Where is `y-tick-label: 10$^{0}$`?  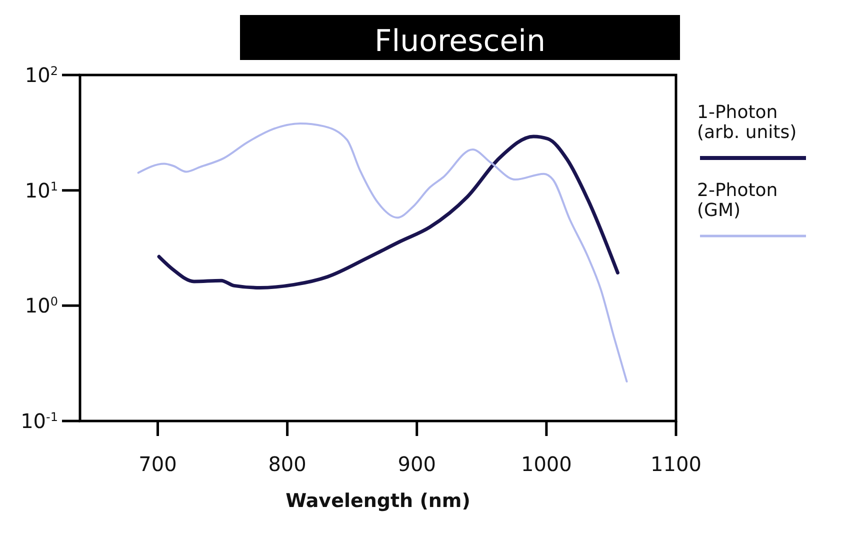 y-tick-label: 10$^{0}$ is located at coordinates (41, 306).